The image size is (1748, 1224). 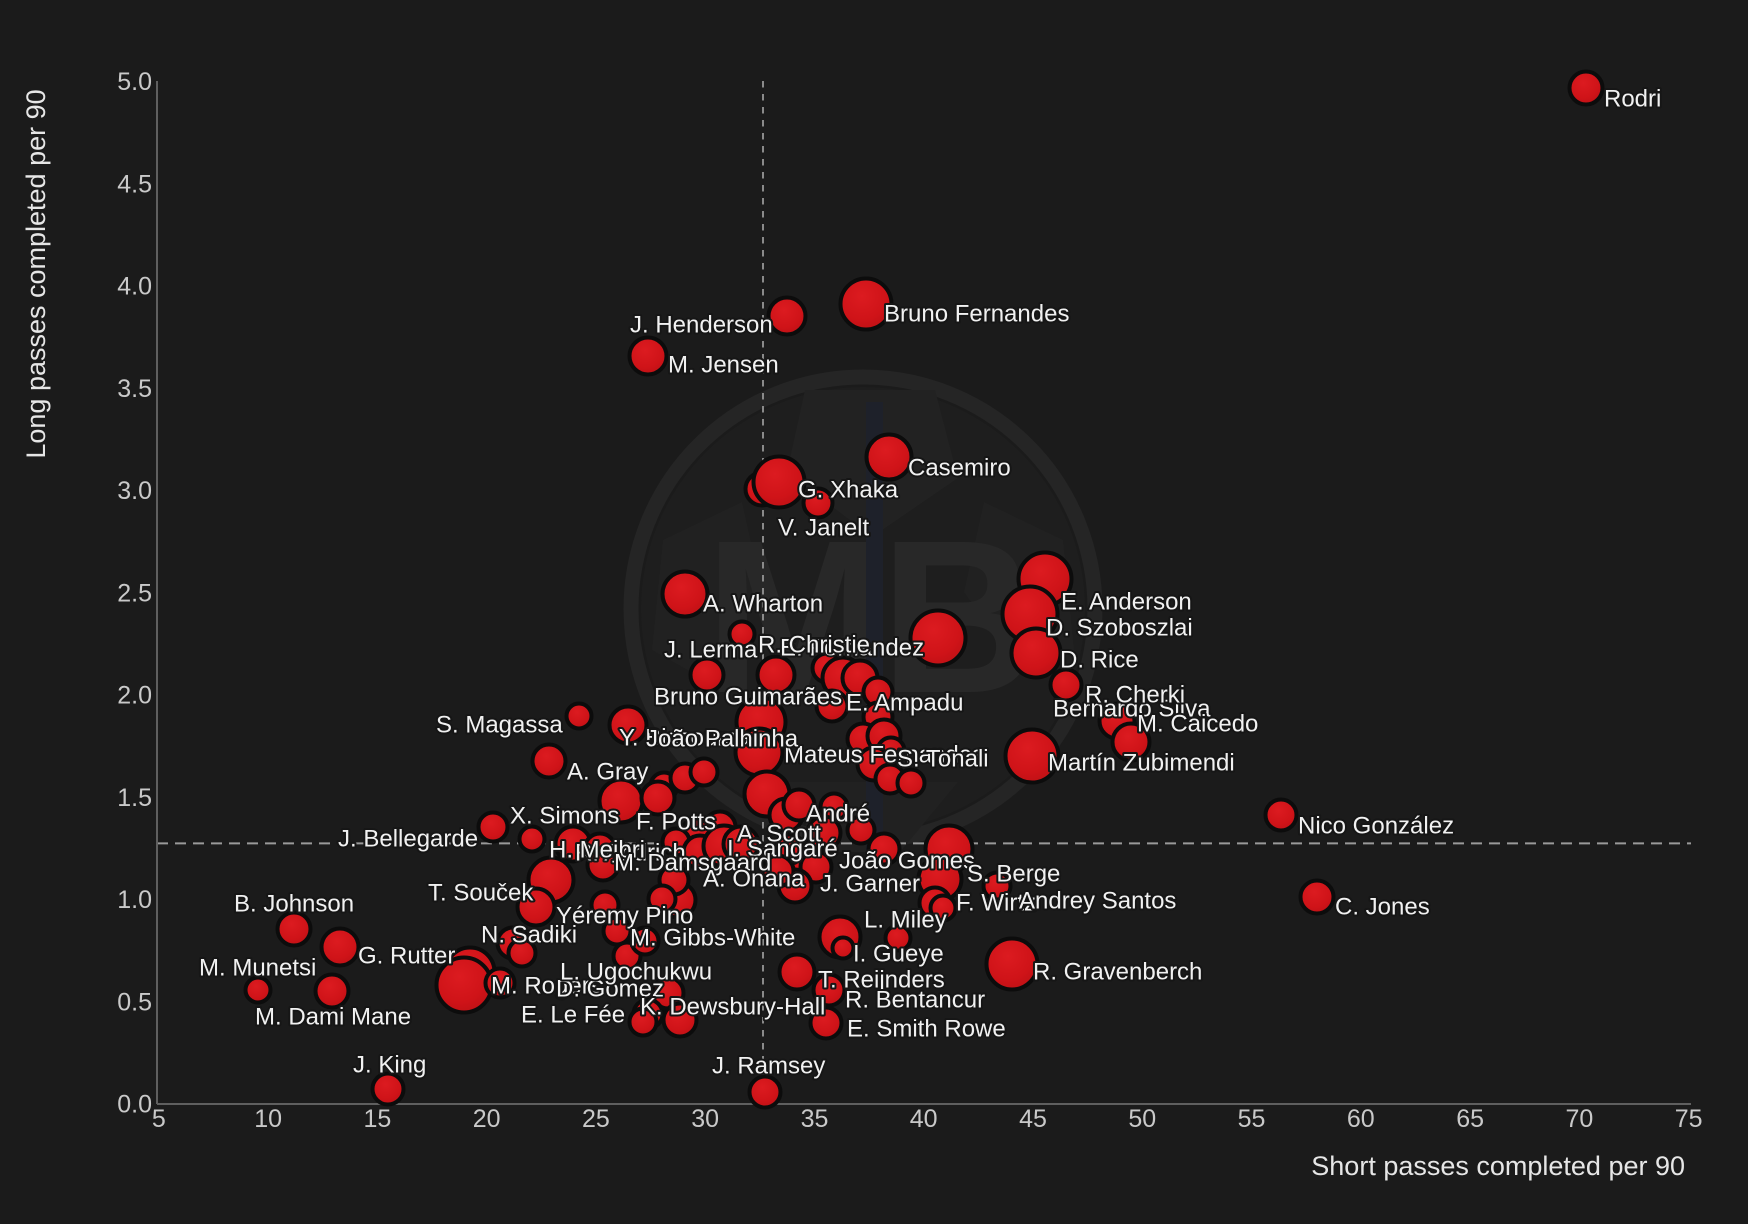 I want to click on svg-text: 10, so click(x=268, y=1119).